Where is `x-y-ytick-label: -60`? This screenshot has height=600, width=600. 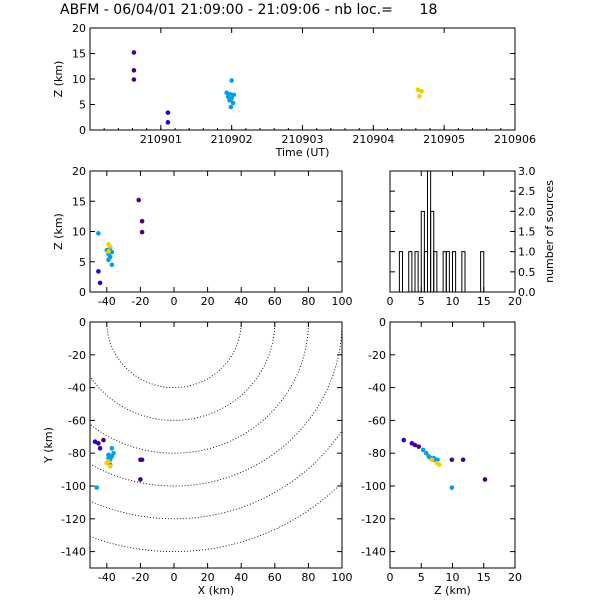
x-y-ytick-label: -60 is located at coordinates (77, 420).